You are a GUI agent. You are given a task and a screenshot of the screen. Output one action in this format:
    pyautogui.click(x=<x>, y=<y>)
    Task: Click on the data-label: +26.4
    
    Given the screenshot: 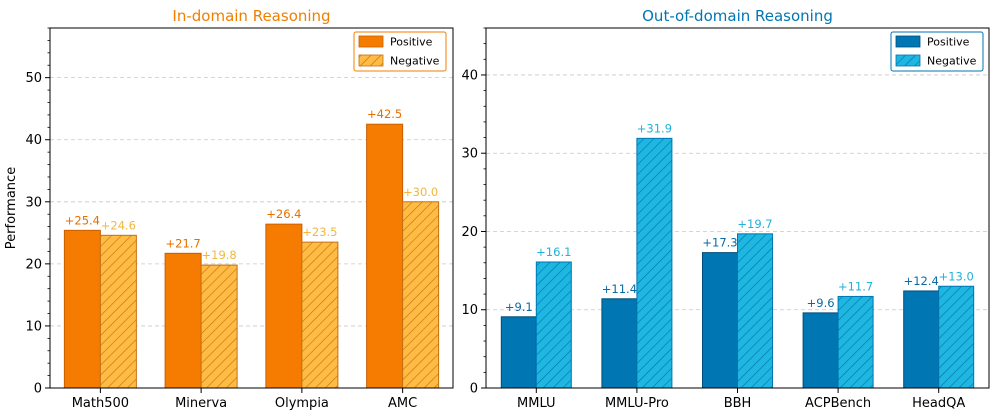 What is the action you would take?
    pyautogui.click(x=283, y=214)
    